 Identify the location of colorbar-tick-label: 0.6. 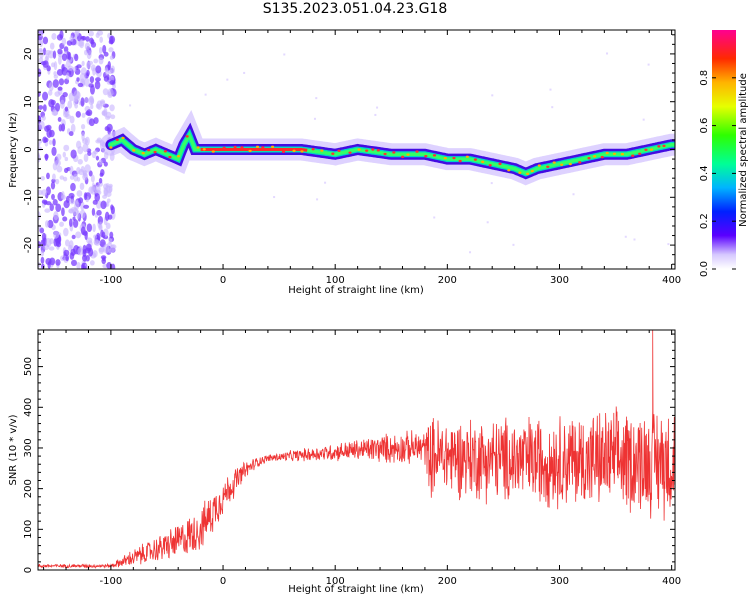
(704, 126).